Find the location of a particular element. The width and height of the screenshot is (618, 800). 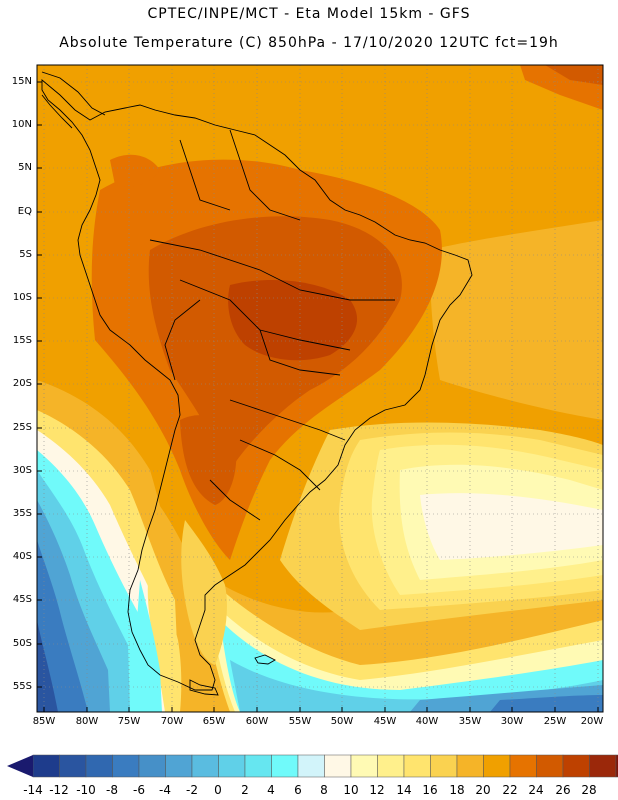

colorbar-tick-label: 4 is located at coordinates (271, 790).